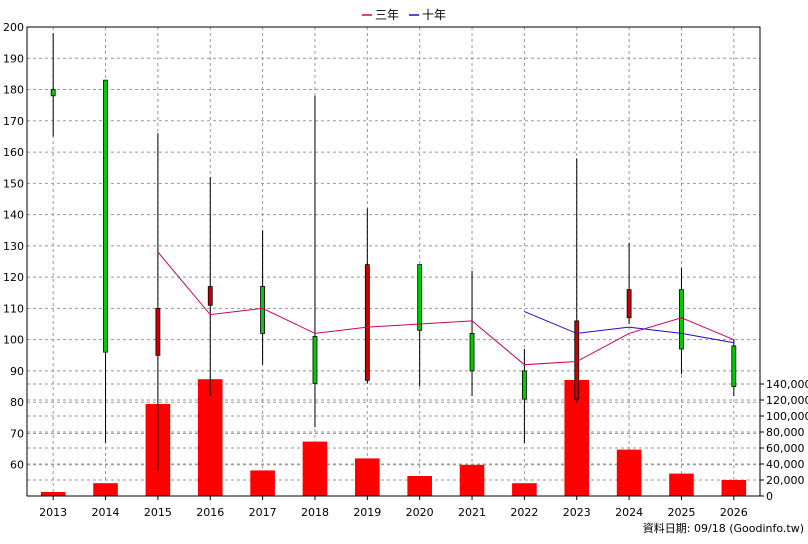 The image size is (808, 544). Describe the element at coordinates (13, 58) in the screenshot. I see `price-tick-label: 190` at that location.